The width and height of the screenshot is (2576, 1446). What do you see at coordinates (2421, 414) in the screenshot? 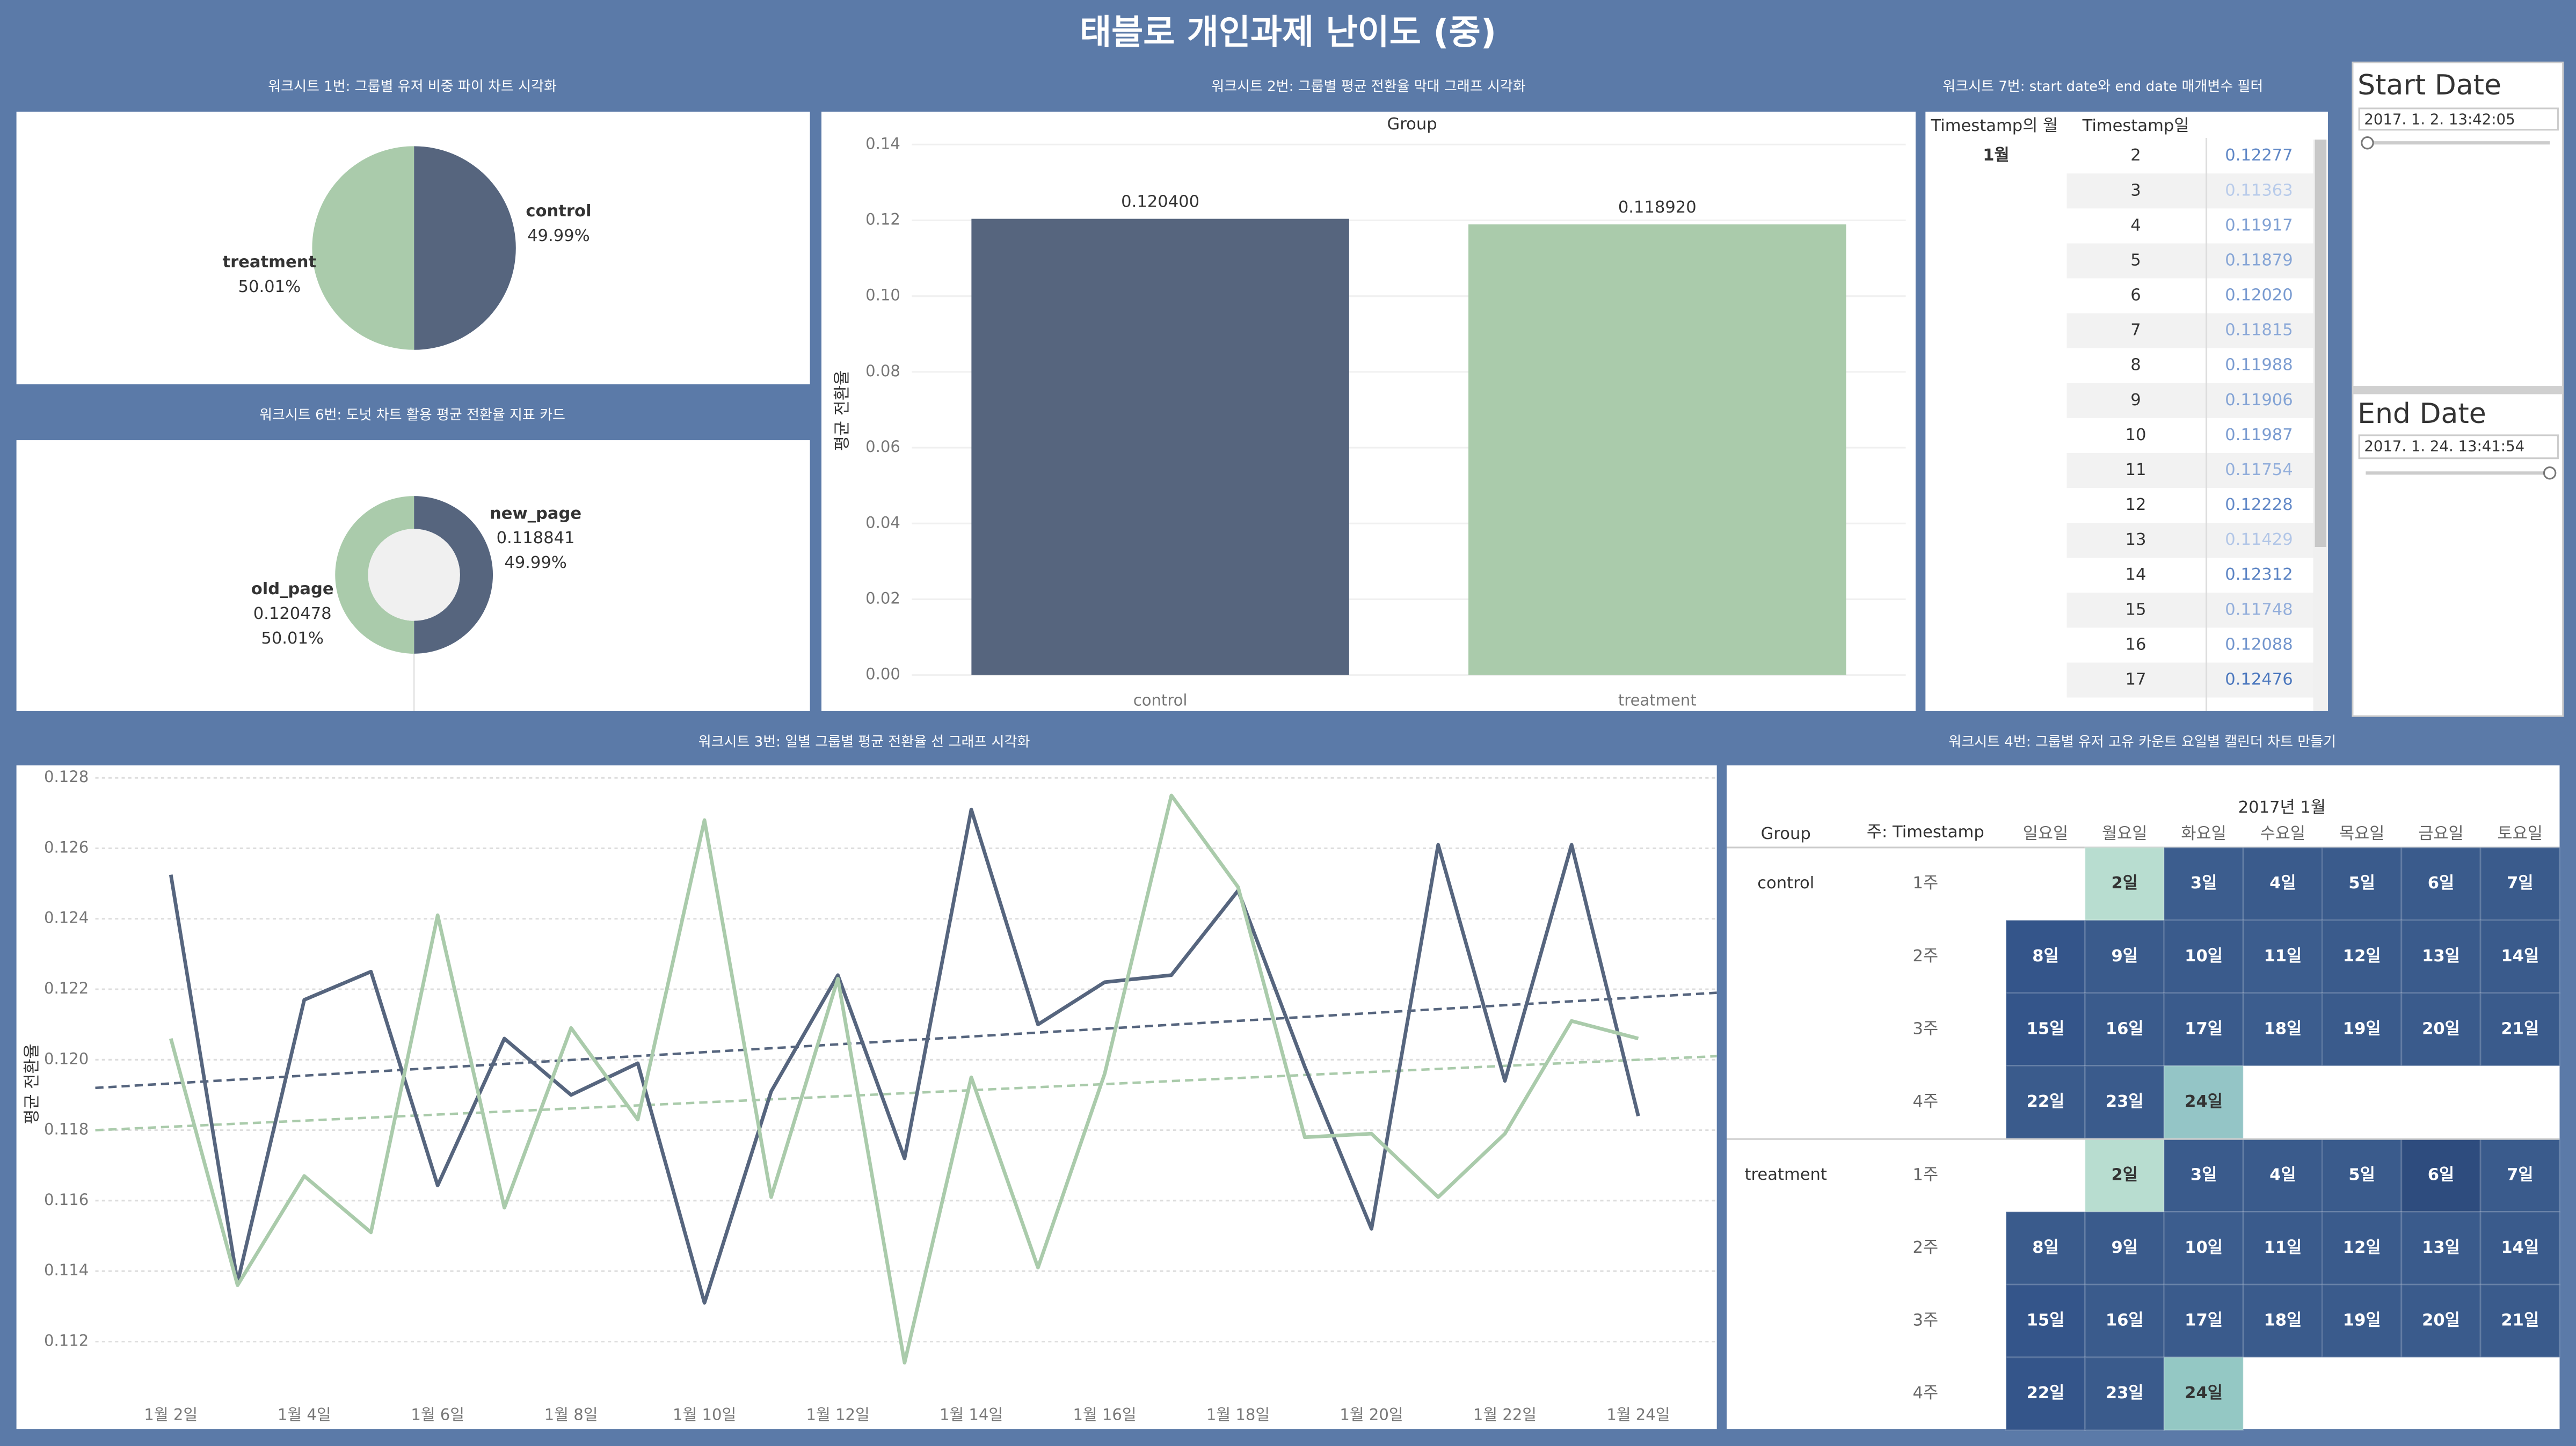
I see `filter-label: End Date` at bounding box center [2421, 414].